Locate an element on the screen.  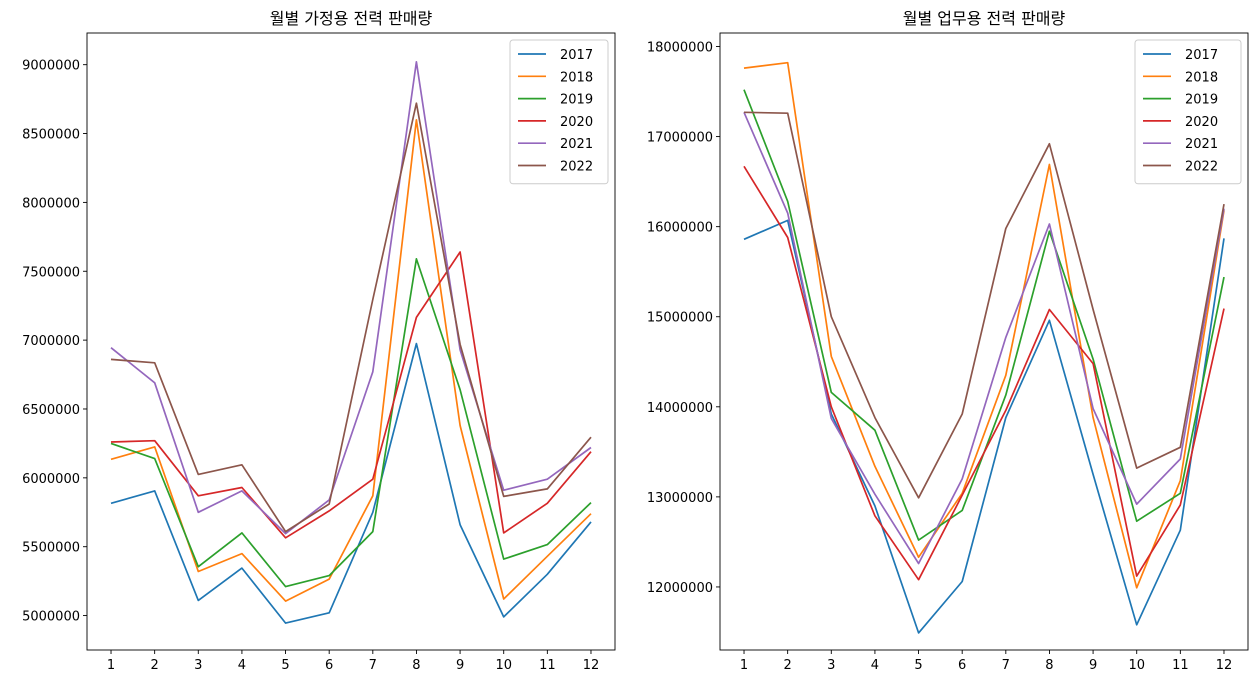
y-tick-label: 5500000 is located at coordinates (51, 548).